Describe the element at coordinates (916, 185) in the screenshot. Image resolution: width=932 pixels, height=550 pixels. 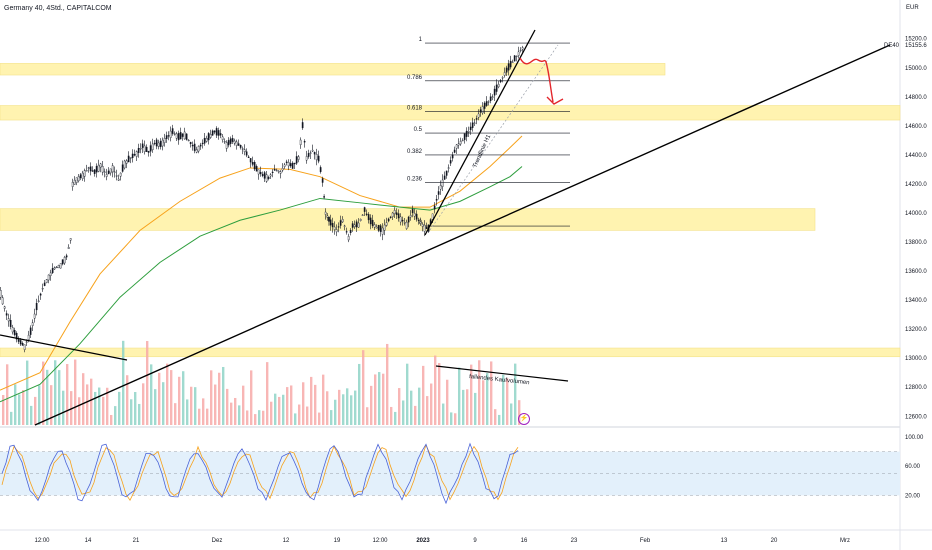
I see `price-tick-label: 14200.0` at that location.